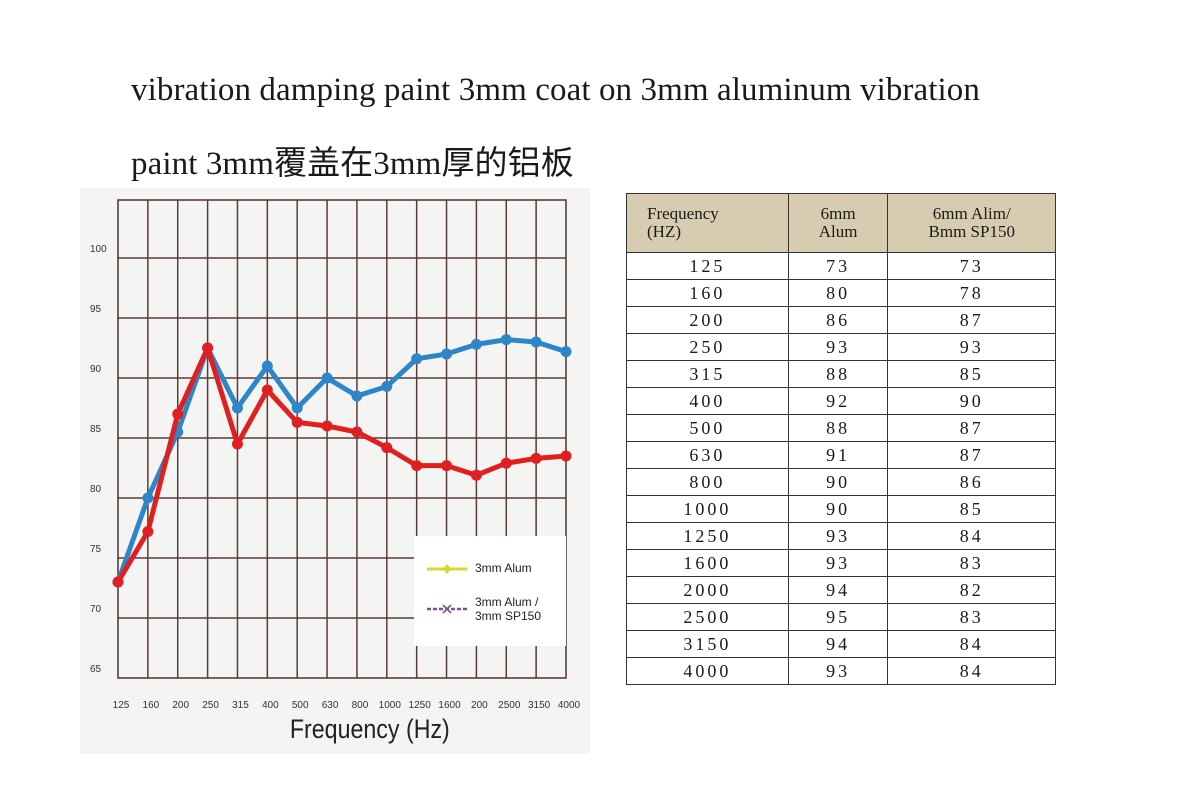 This screenshot has height=789, width=1179. I want to click on y-tick-label: 75, so click(96, 549).